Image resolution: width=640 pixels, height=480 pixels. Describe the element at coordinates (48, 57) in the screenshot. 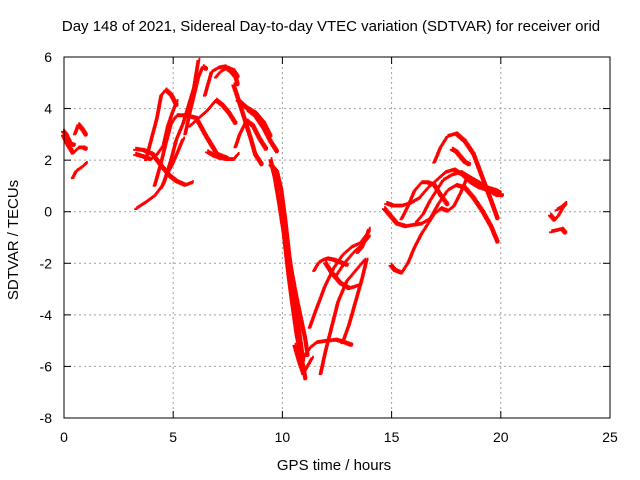

I see `y-tick-label: 6` at that location.